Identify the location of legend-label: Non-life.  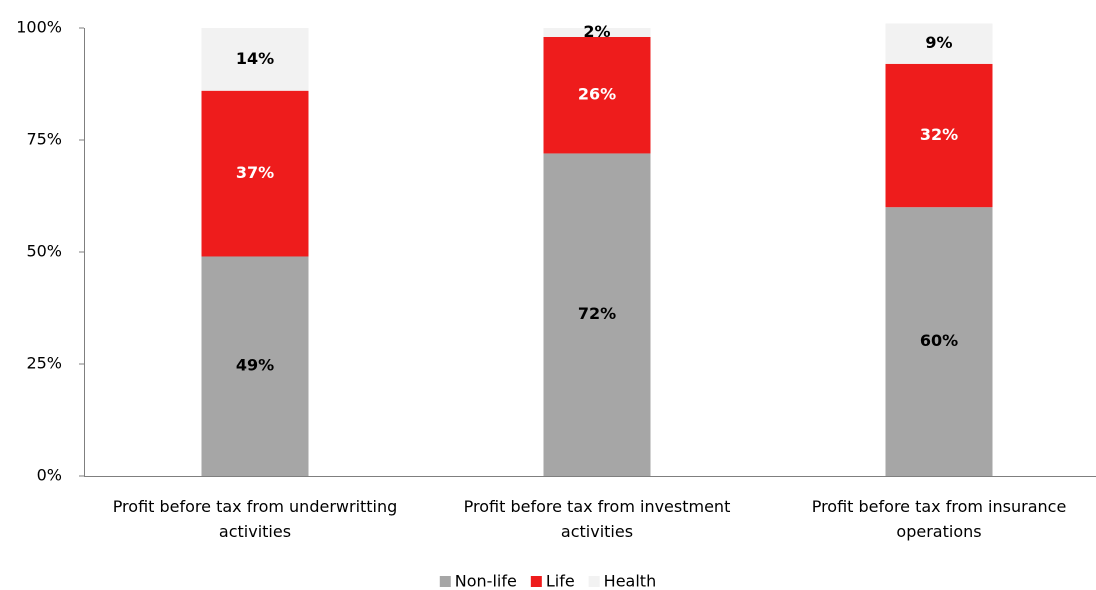
(486, 581).